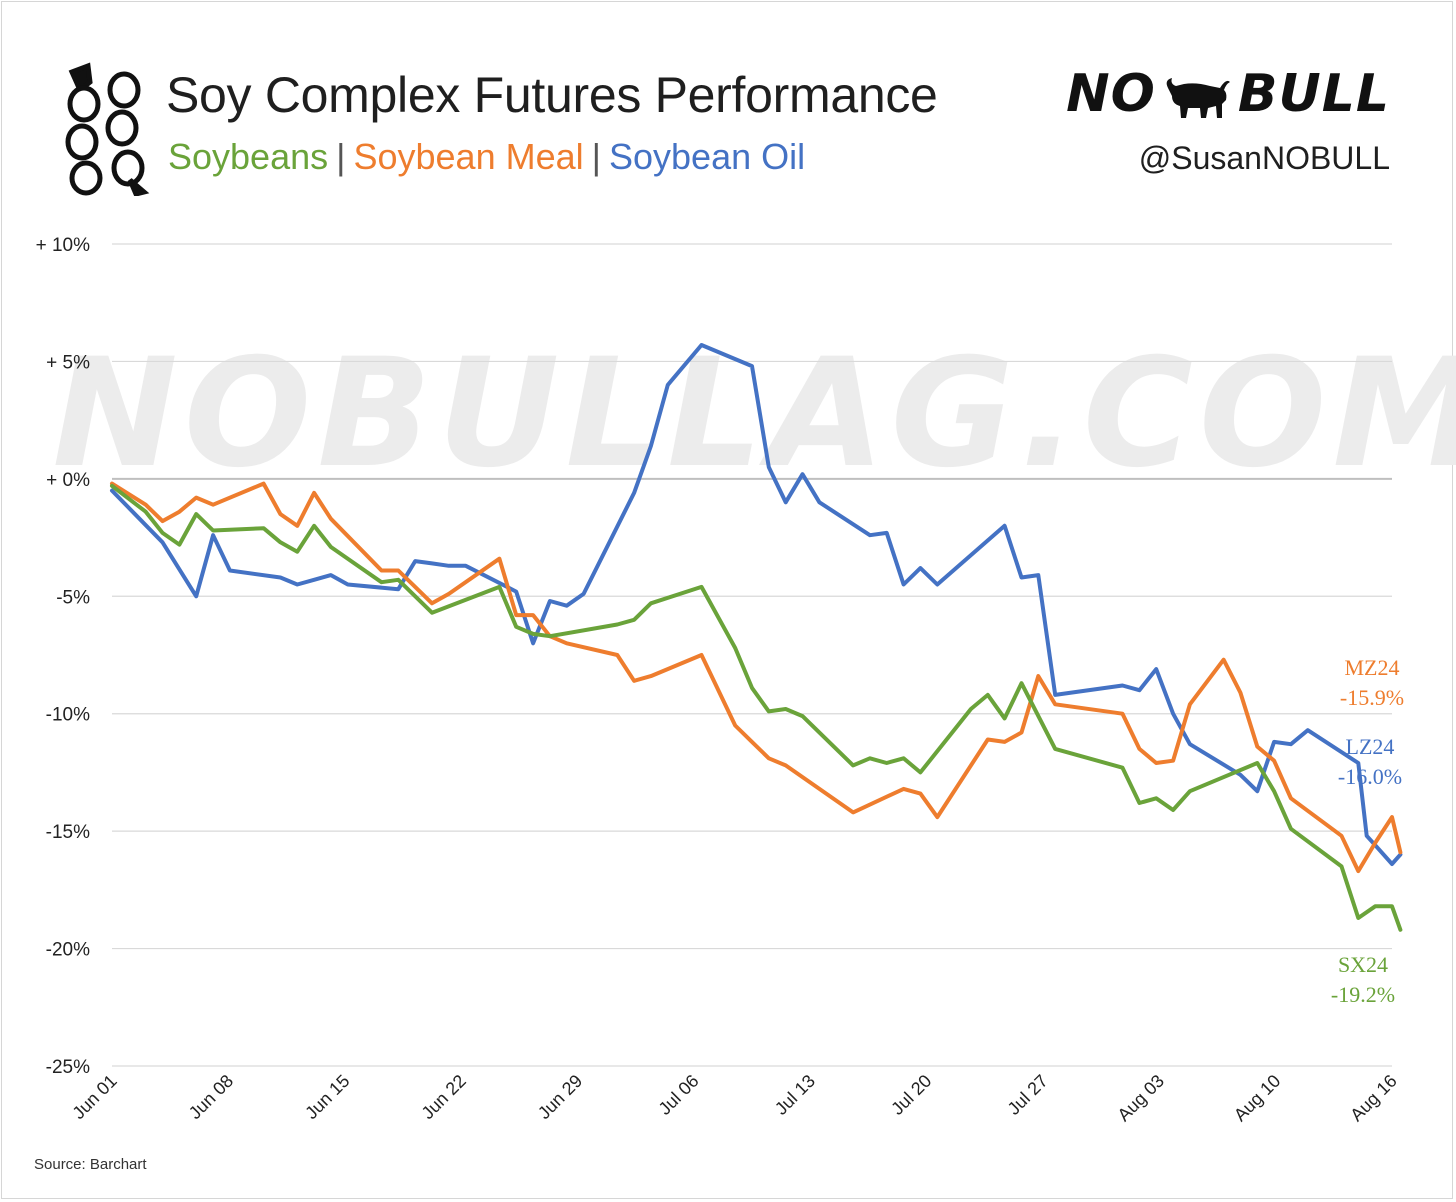  What do you see at coordinates (68, 715) in the screenshot?
I see `y-tick-label: -10%` at bounding box center [68, 715].